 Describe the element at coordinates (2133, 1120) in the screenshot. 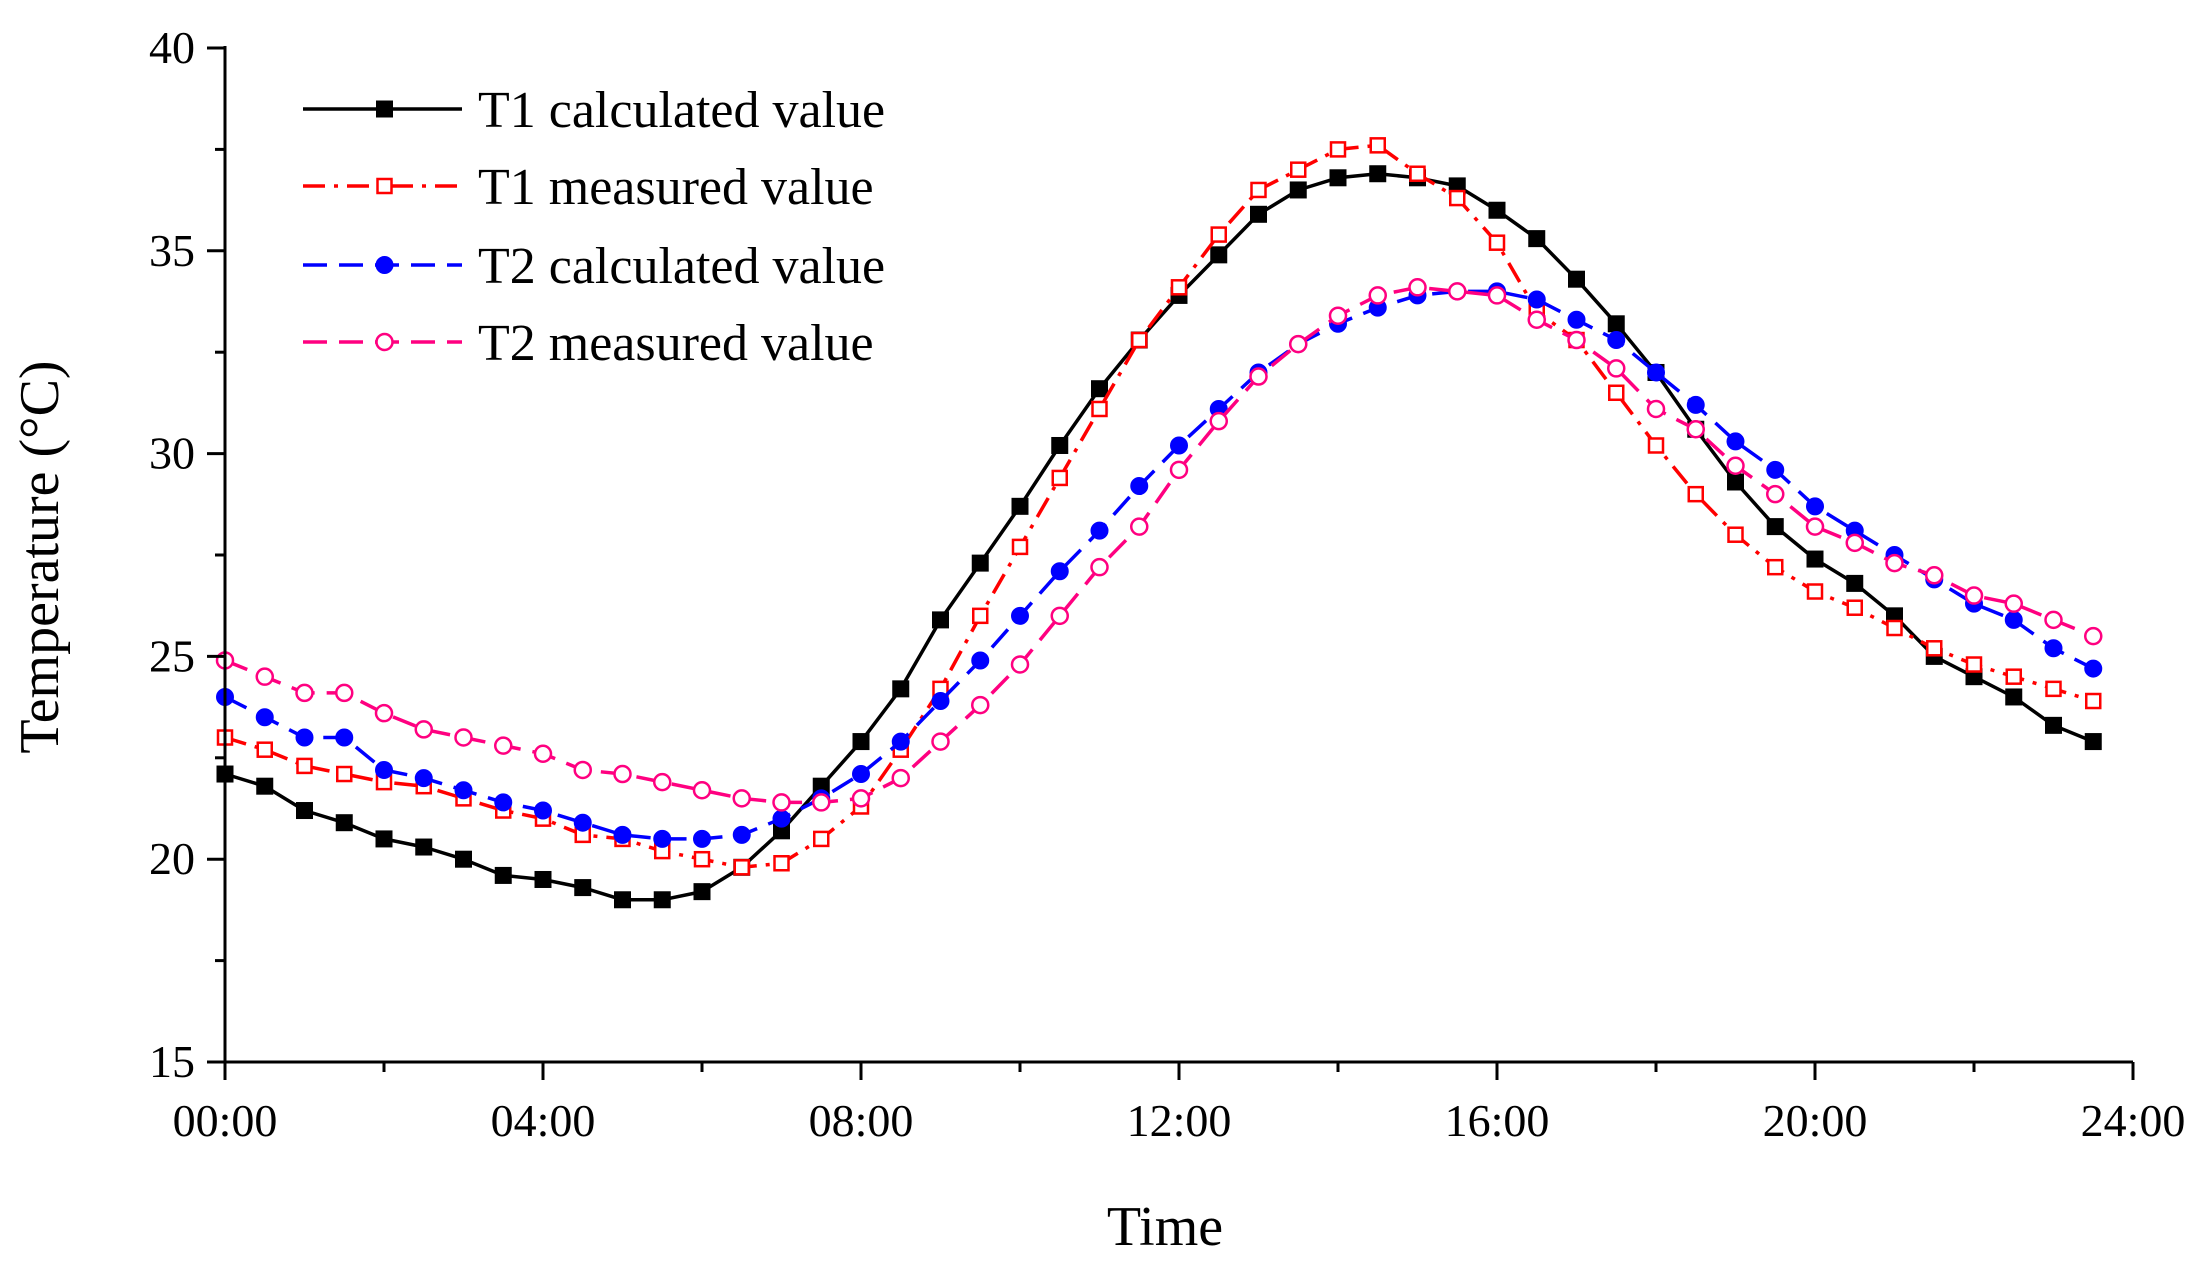

I see `x-tick-label: 24:00` at that location.